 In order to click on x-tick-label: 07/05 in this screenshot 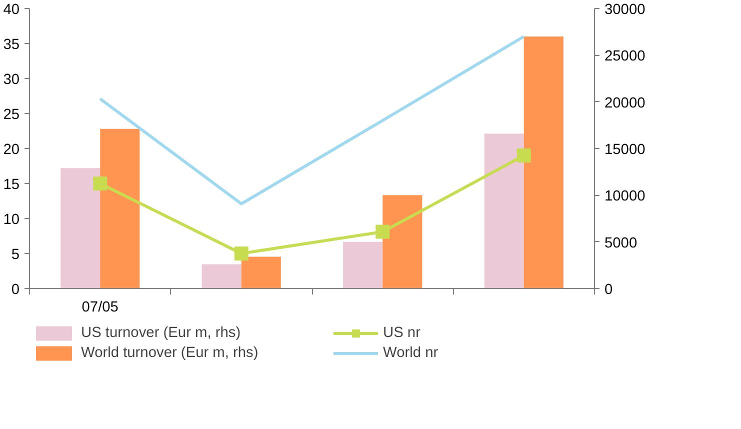, I will do `click(100, 308)`.